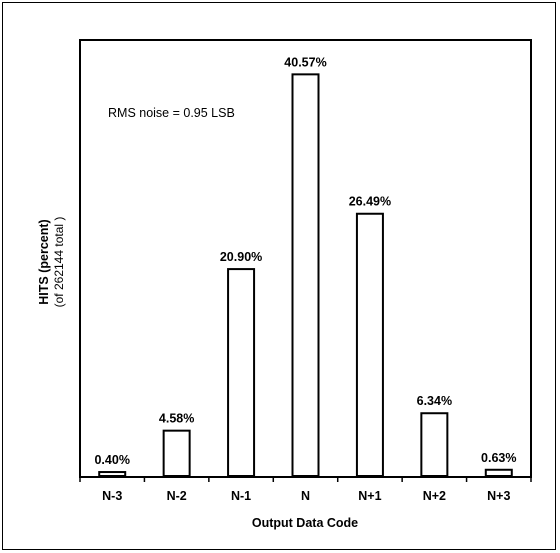 This screenshot has width=560, height=553. I want to click on x-ticks-group: N-3 N-2 N-1 N N+1 N+2 N+3, so click(305, 489).